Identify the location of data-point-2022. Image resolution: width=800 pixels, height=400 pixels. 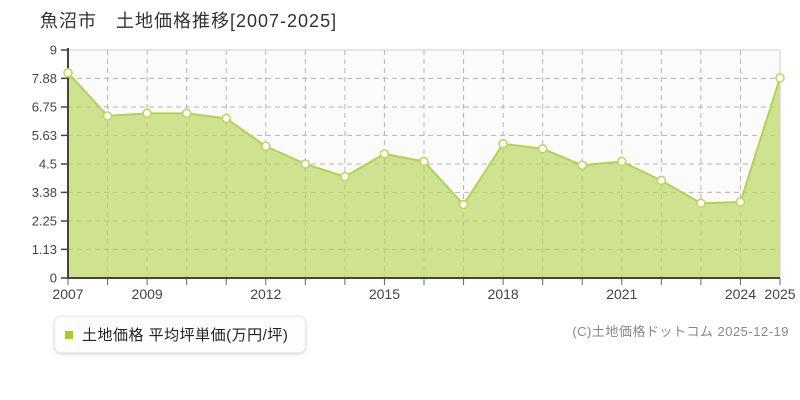
(661, 180).